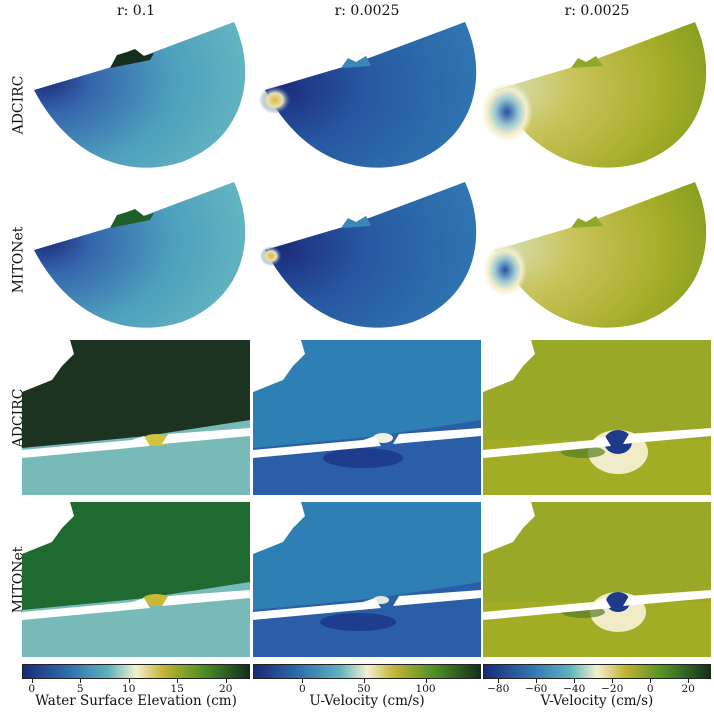 Image resolution: width=714 pixels, height=714 pixels. What do you see at coordinates (367, 417) in the screenshot?
I see `panel-r3-u` at bounding box center [367, 417].